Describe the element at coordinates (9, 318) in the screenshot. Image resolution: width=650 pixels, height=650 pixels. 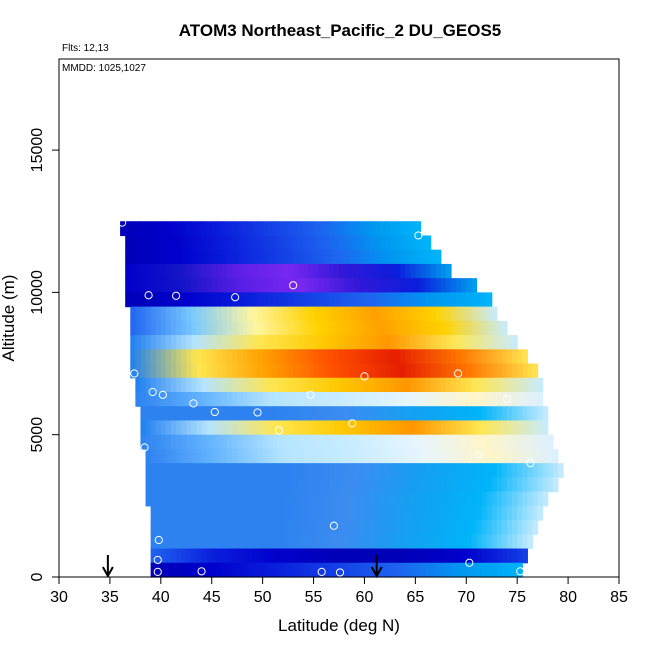
I see `y-axis-label: Altitude (m)` at that location.